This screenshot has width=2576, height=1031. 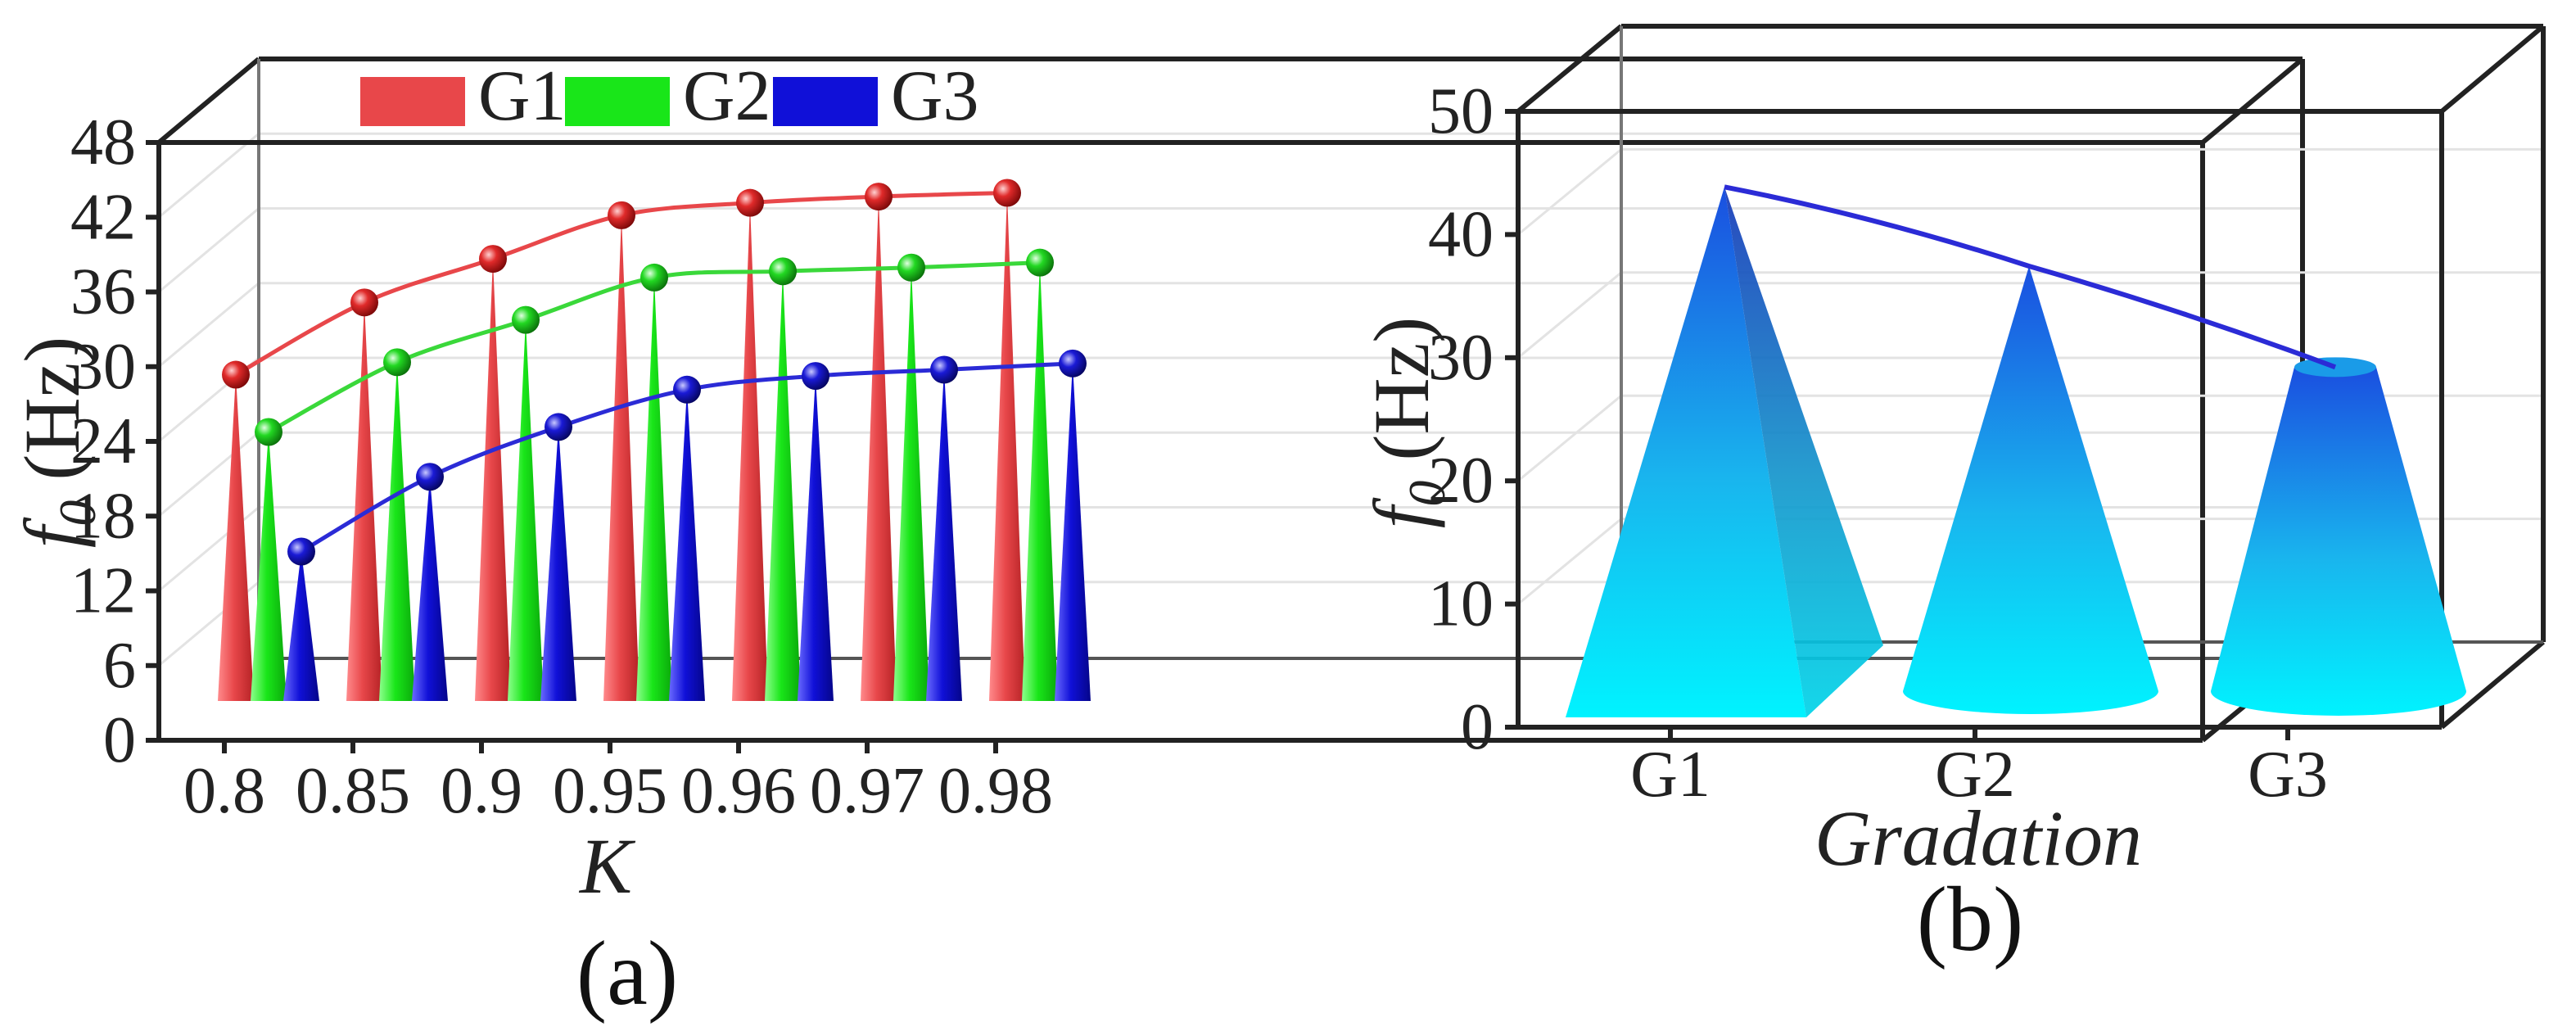 I want to click on chart-b-frustum-g3, so click(x=2338, y=541).